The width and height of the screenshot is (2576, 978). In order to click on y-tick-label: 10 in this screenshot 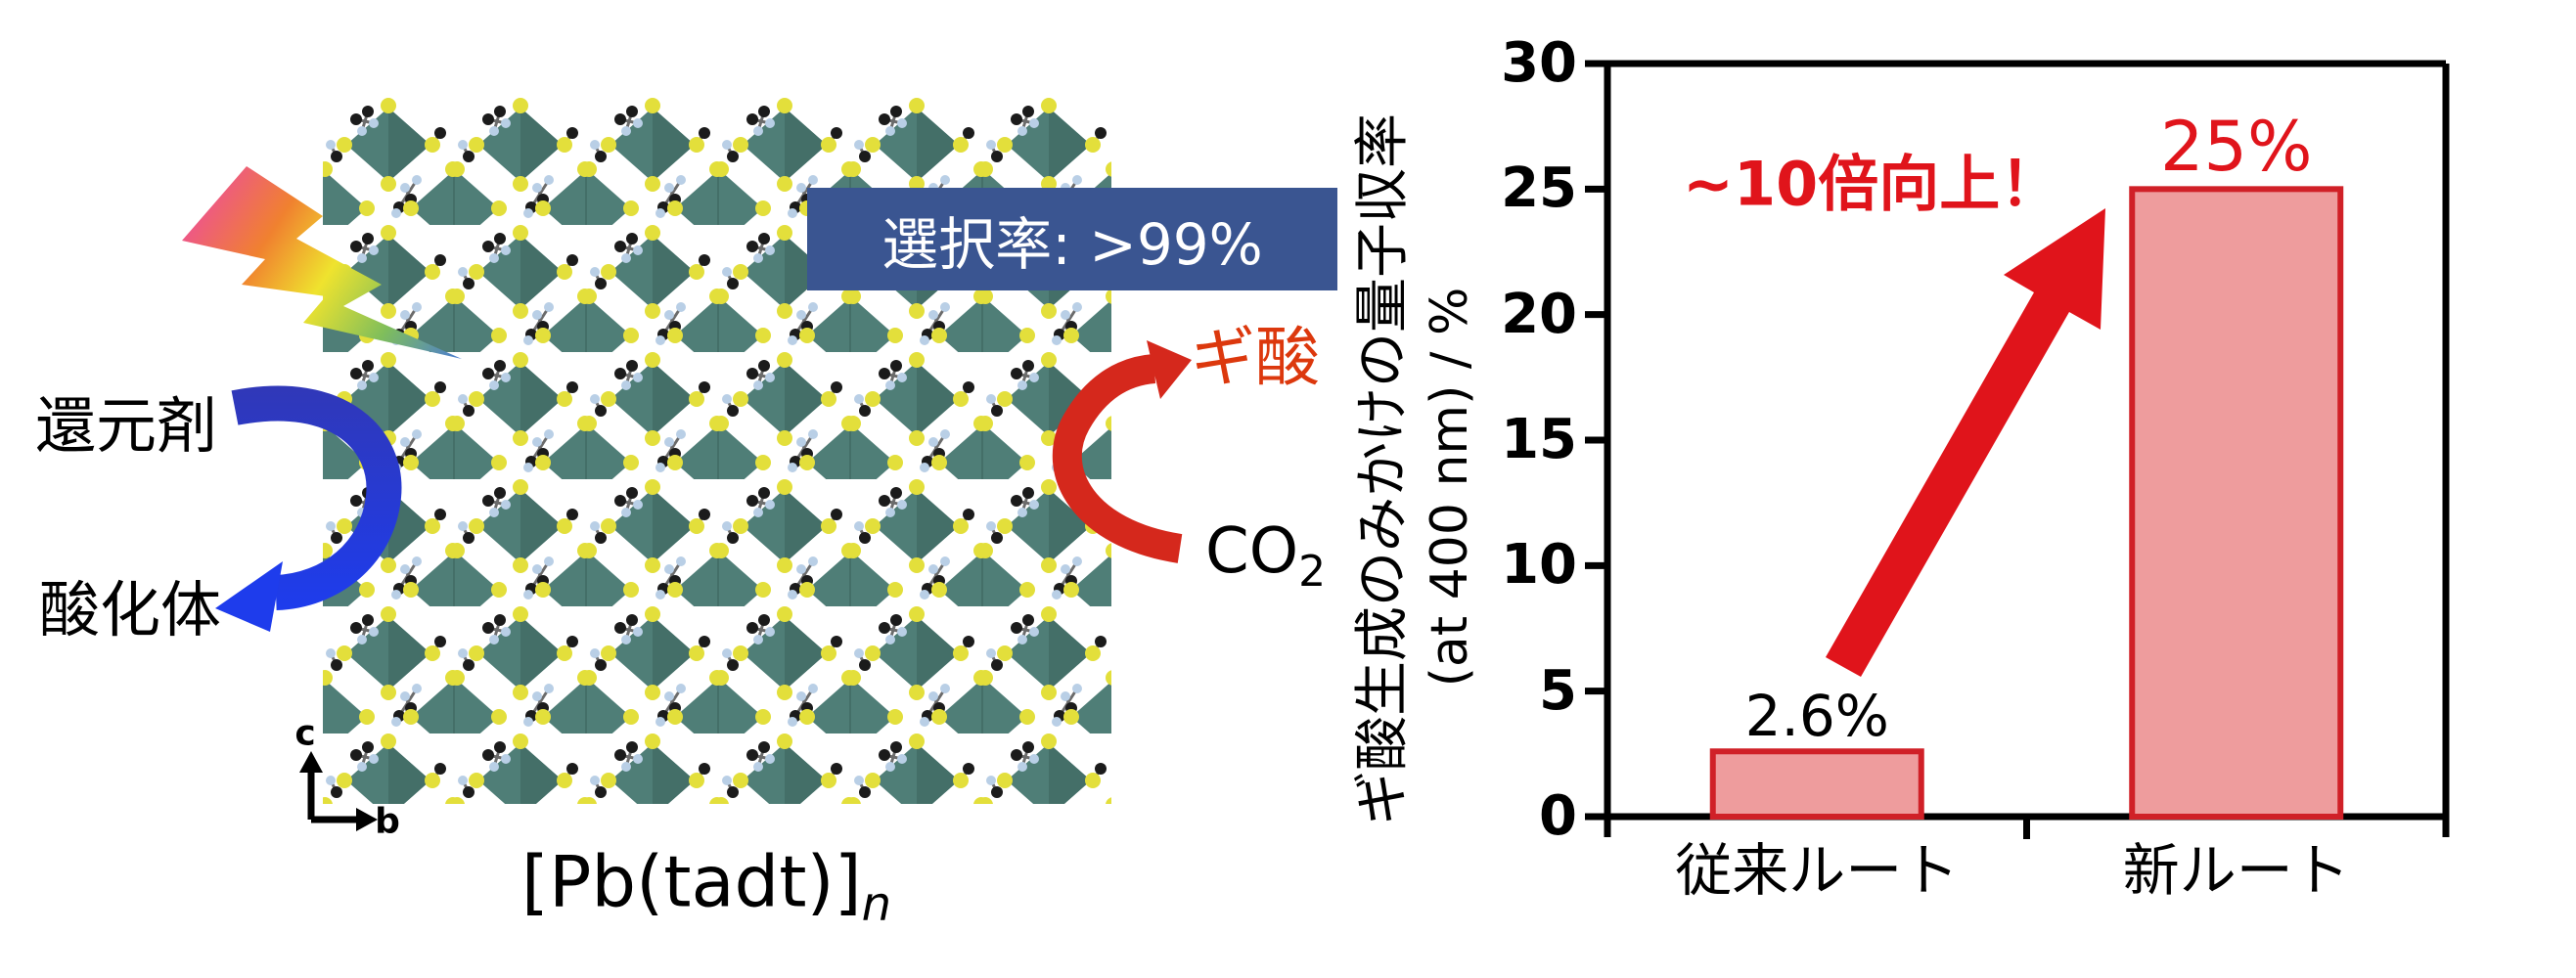, I will do `click(1539, 565)`.